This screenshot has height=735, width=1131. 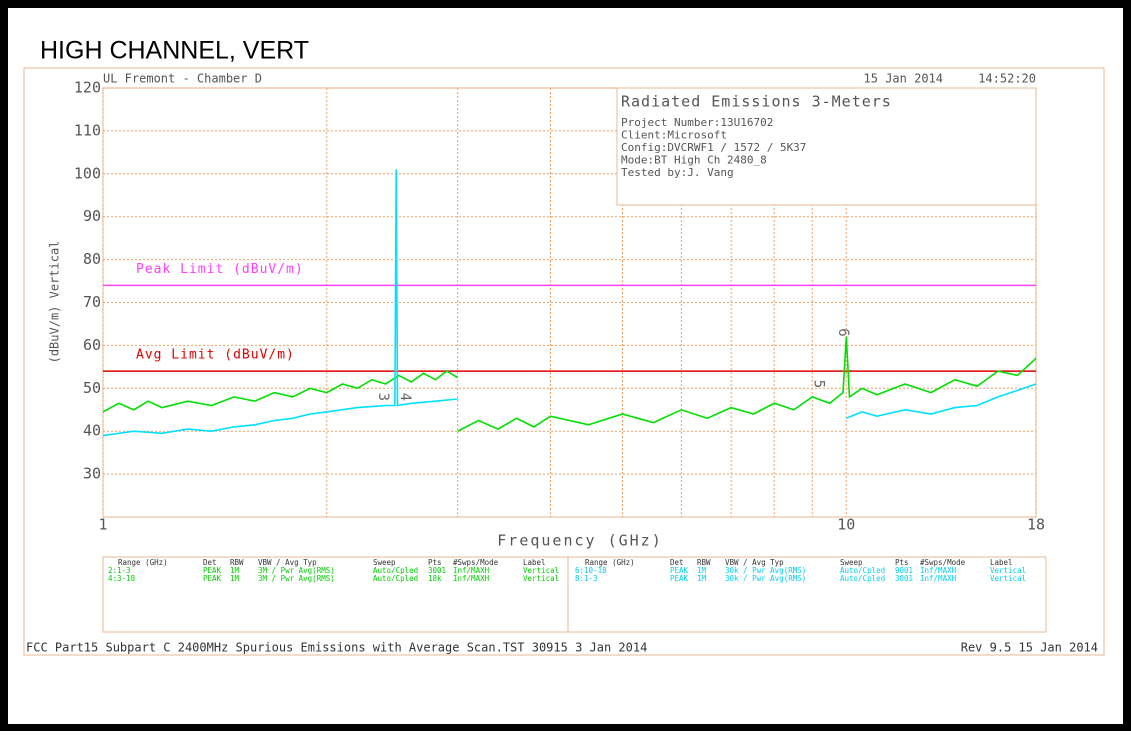 I want to click on y-axis-label: (dBuV/m) Vertical, so click(x=55, y=302).